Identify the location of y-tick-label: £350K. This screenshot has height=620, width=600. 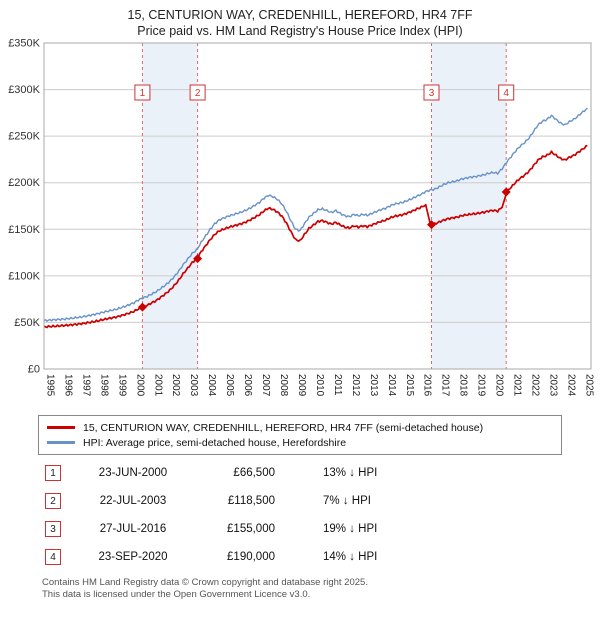
(24, 44).